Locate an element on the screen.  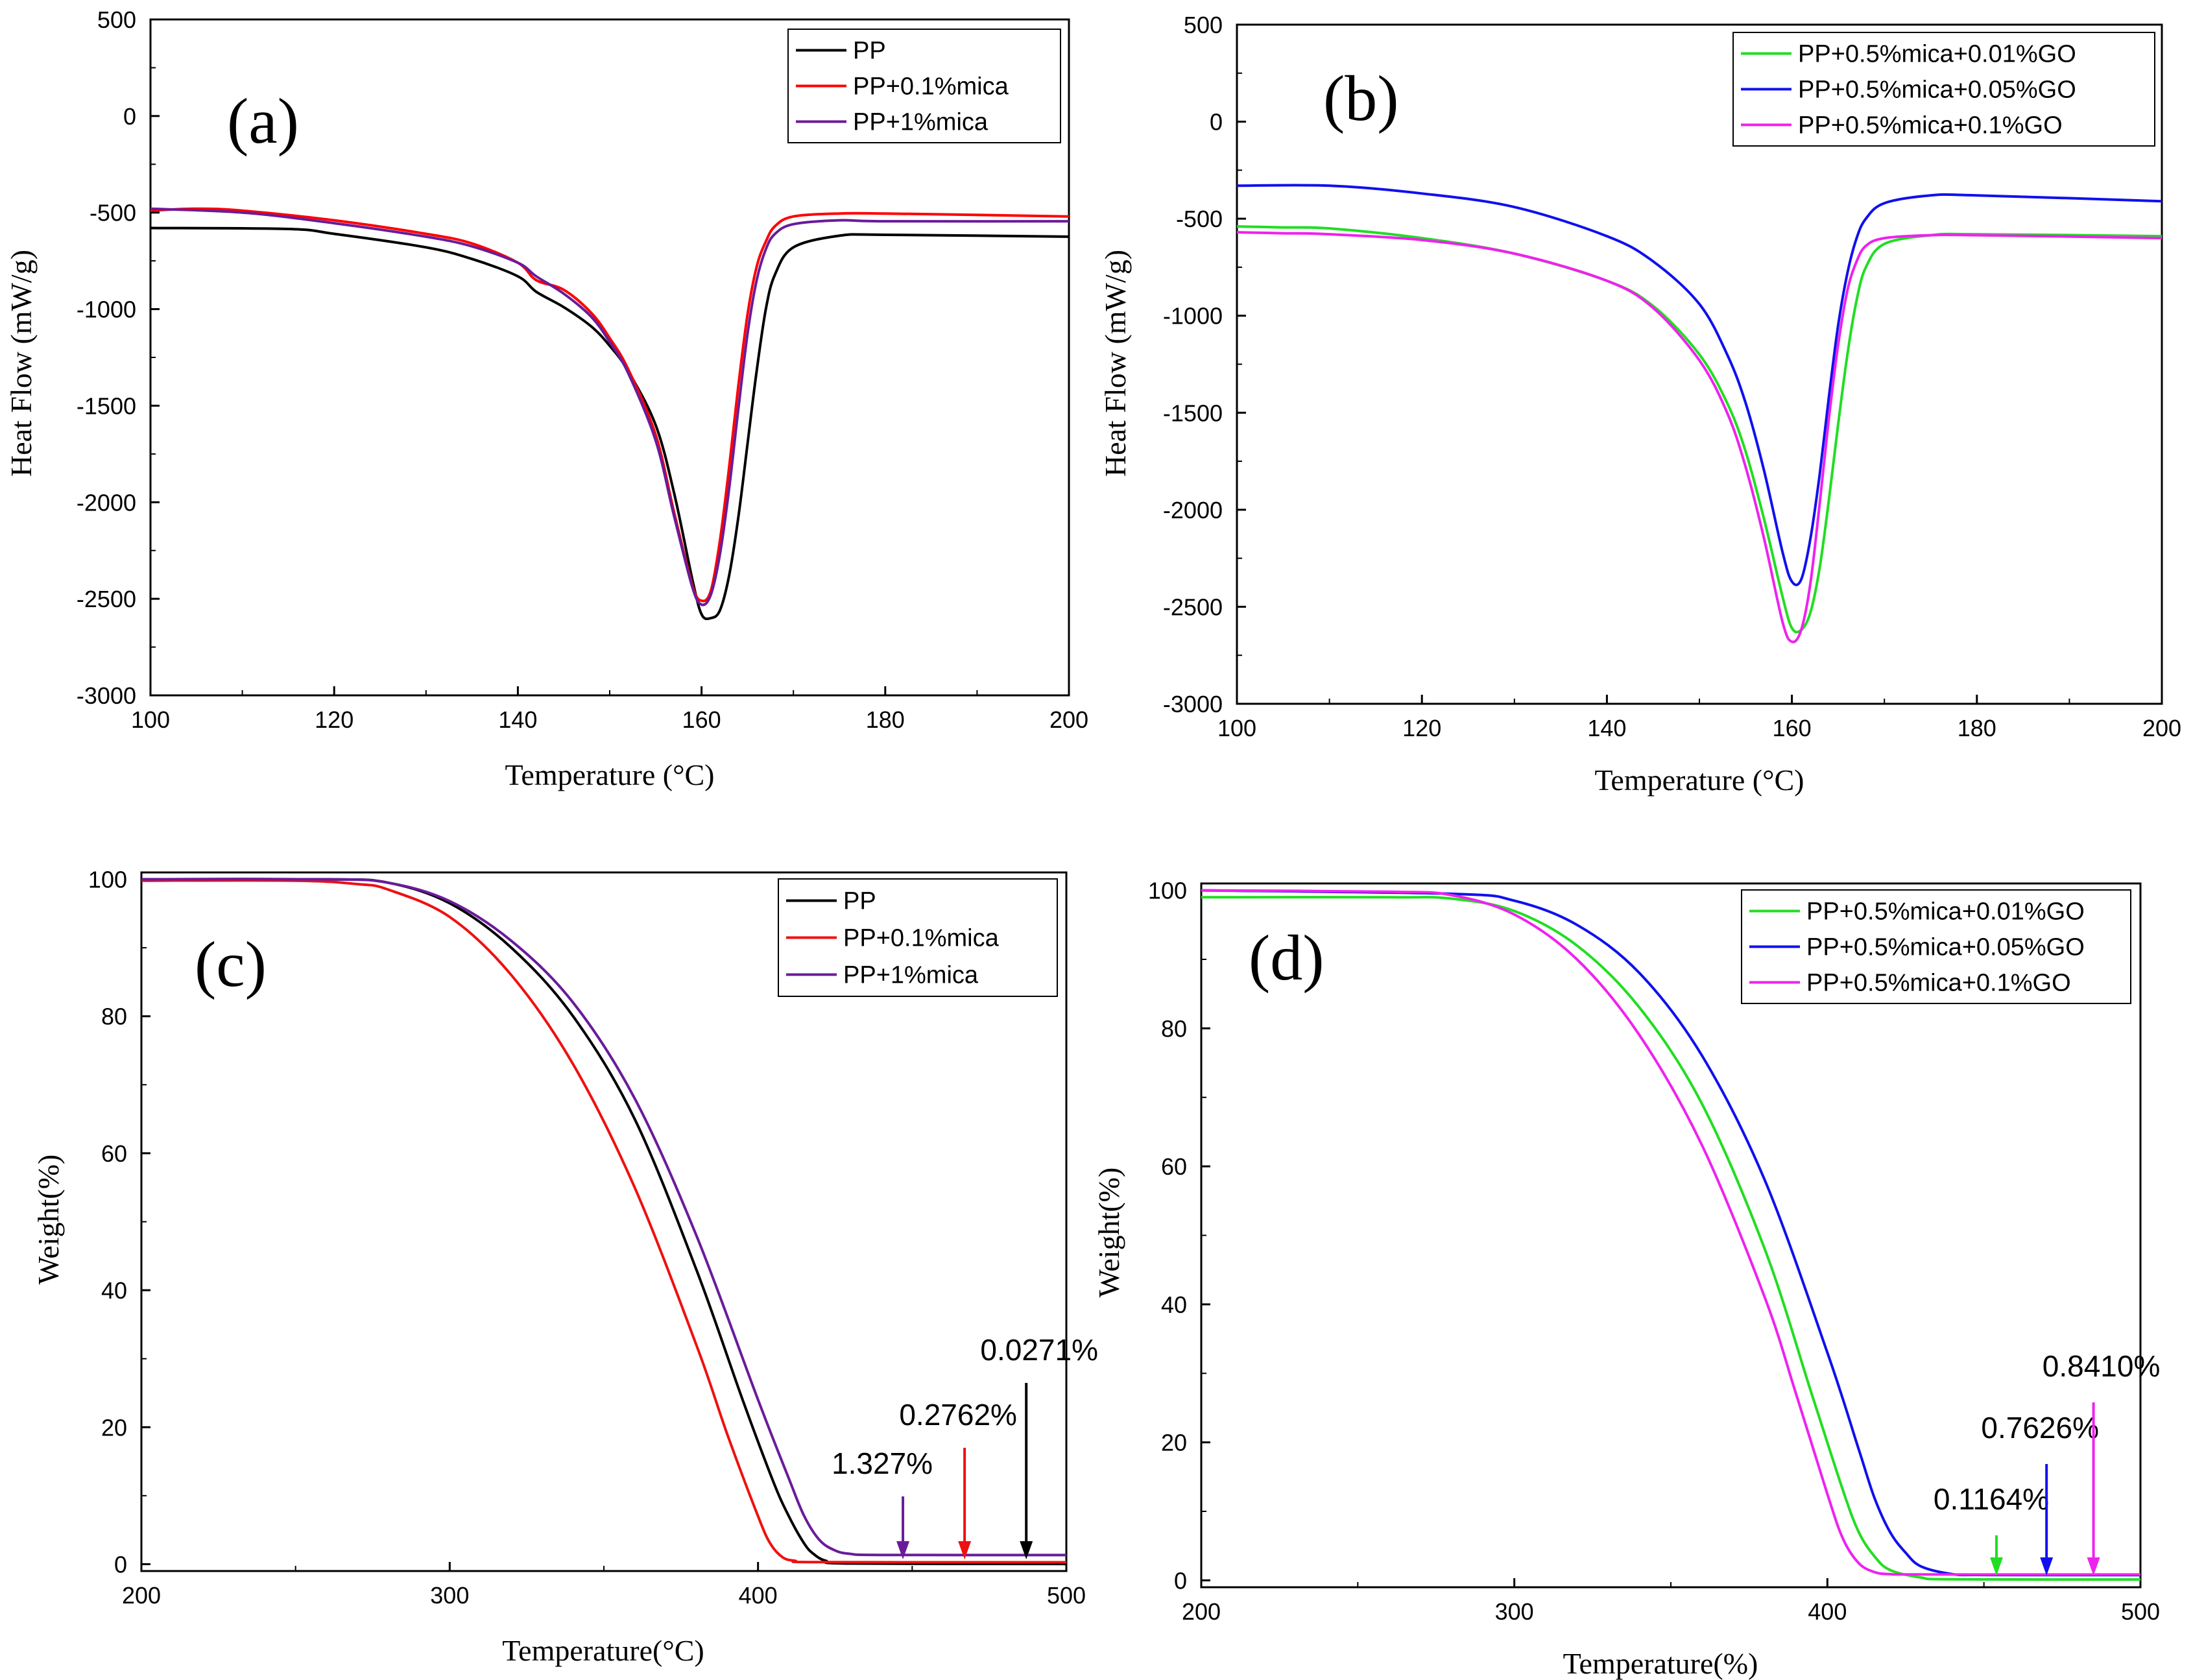
x-axis-title: Temperature(%) is located at coordinates (1661, 1663).